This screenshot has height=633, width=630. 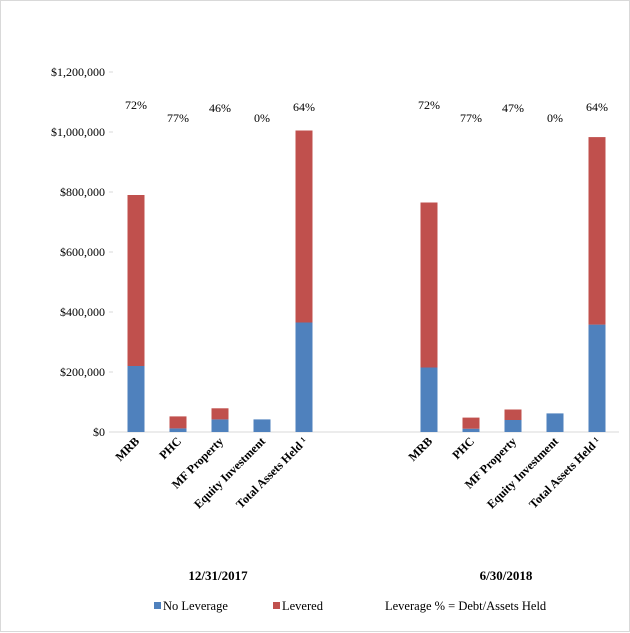 What do you see at coordinates (157, 605) in the screenshot?
I see `legend-swatch-no-leverage` at bounding box center [157, 605].